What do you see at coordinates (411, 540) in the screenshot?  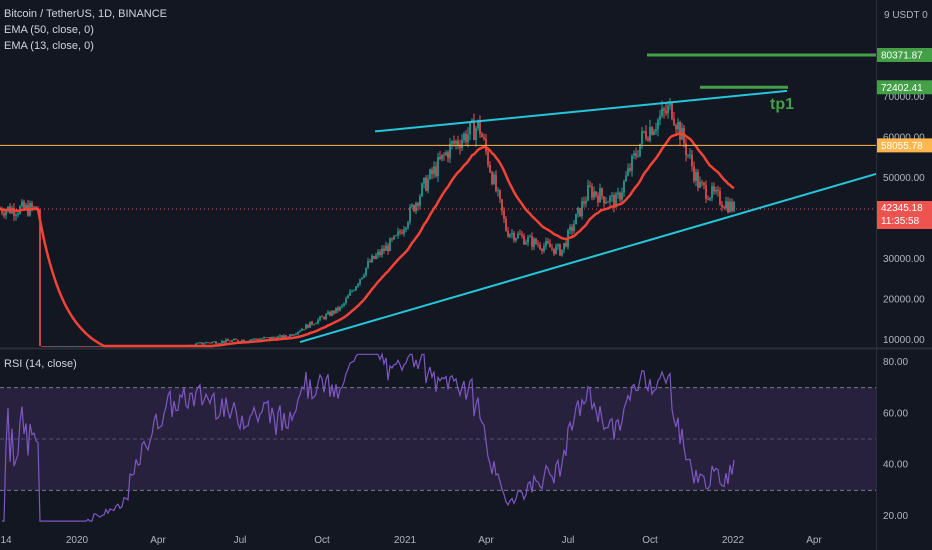 I see `time-axis: 14 2020 Apr Jul Oct 2021 Apr Jul Oct 2022 Apr` at bounding box center [411, 540].